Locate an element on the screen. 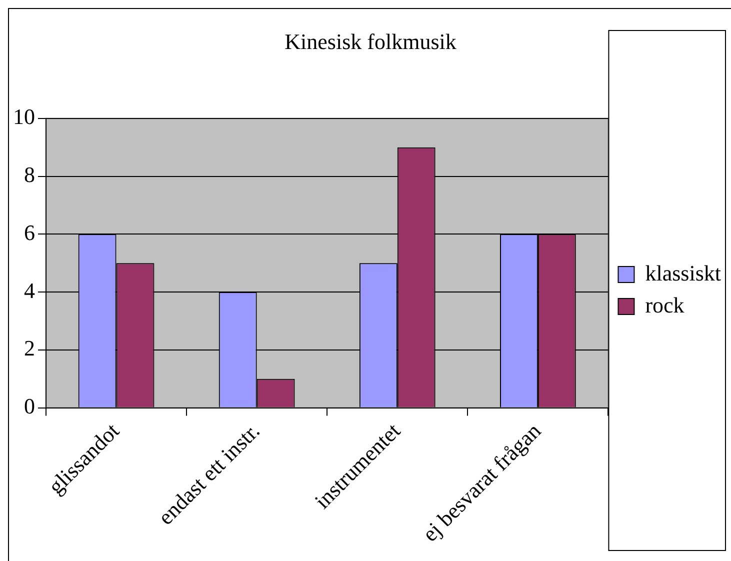 Image resolution: width=731 pixels, height=561 pixels. y-tick-label: 4 is located at coordinates (29, 290).